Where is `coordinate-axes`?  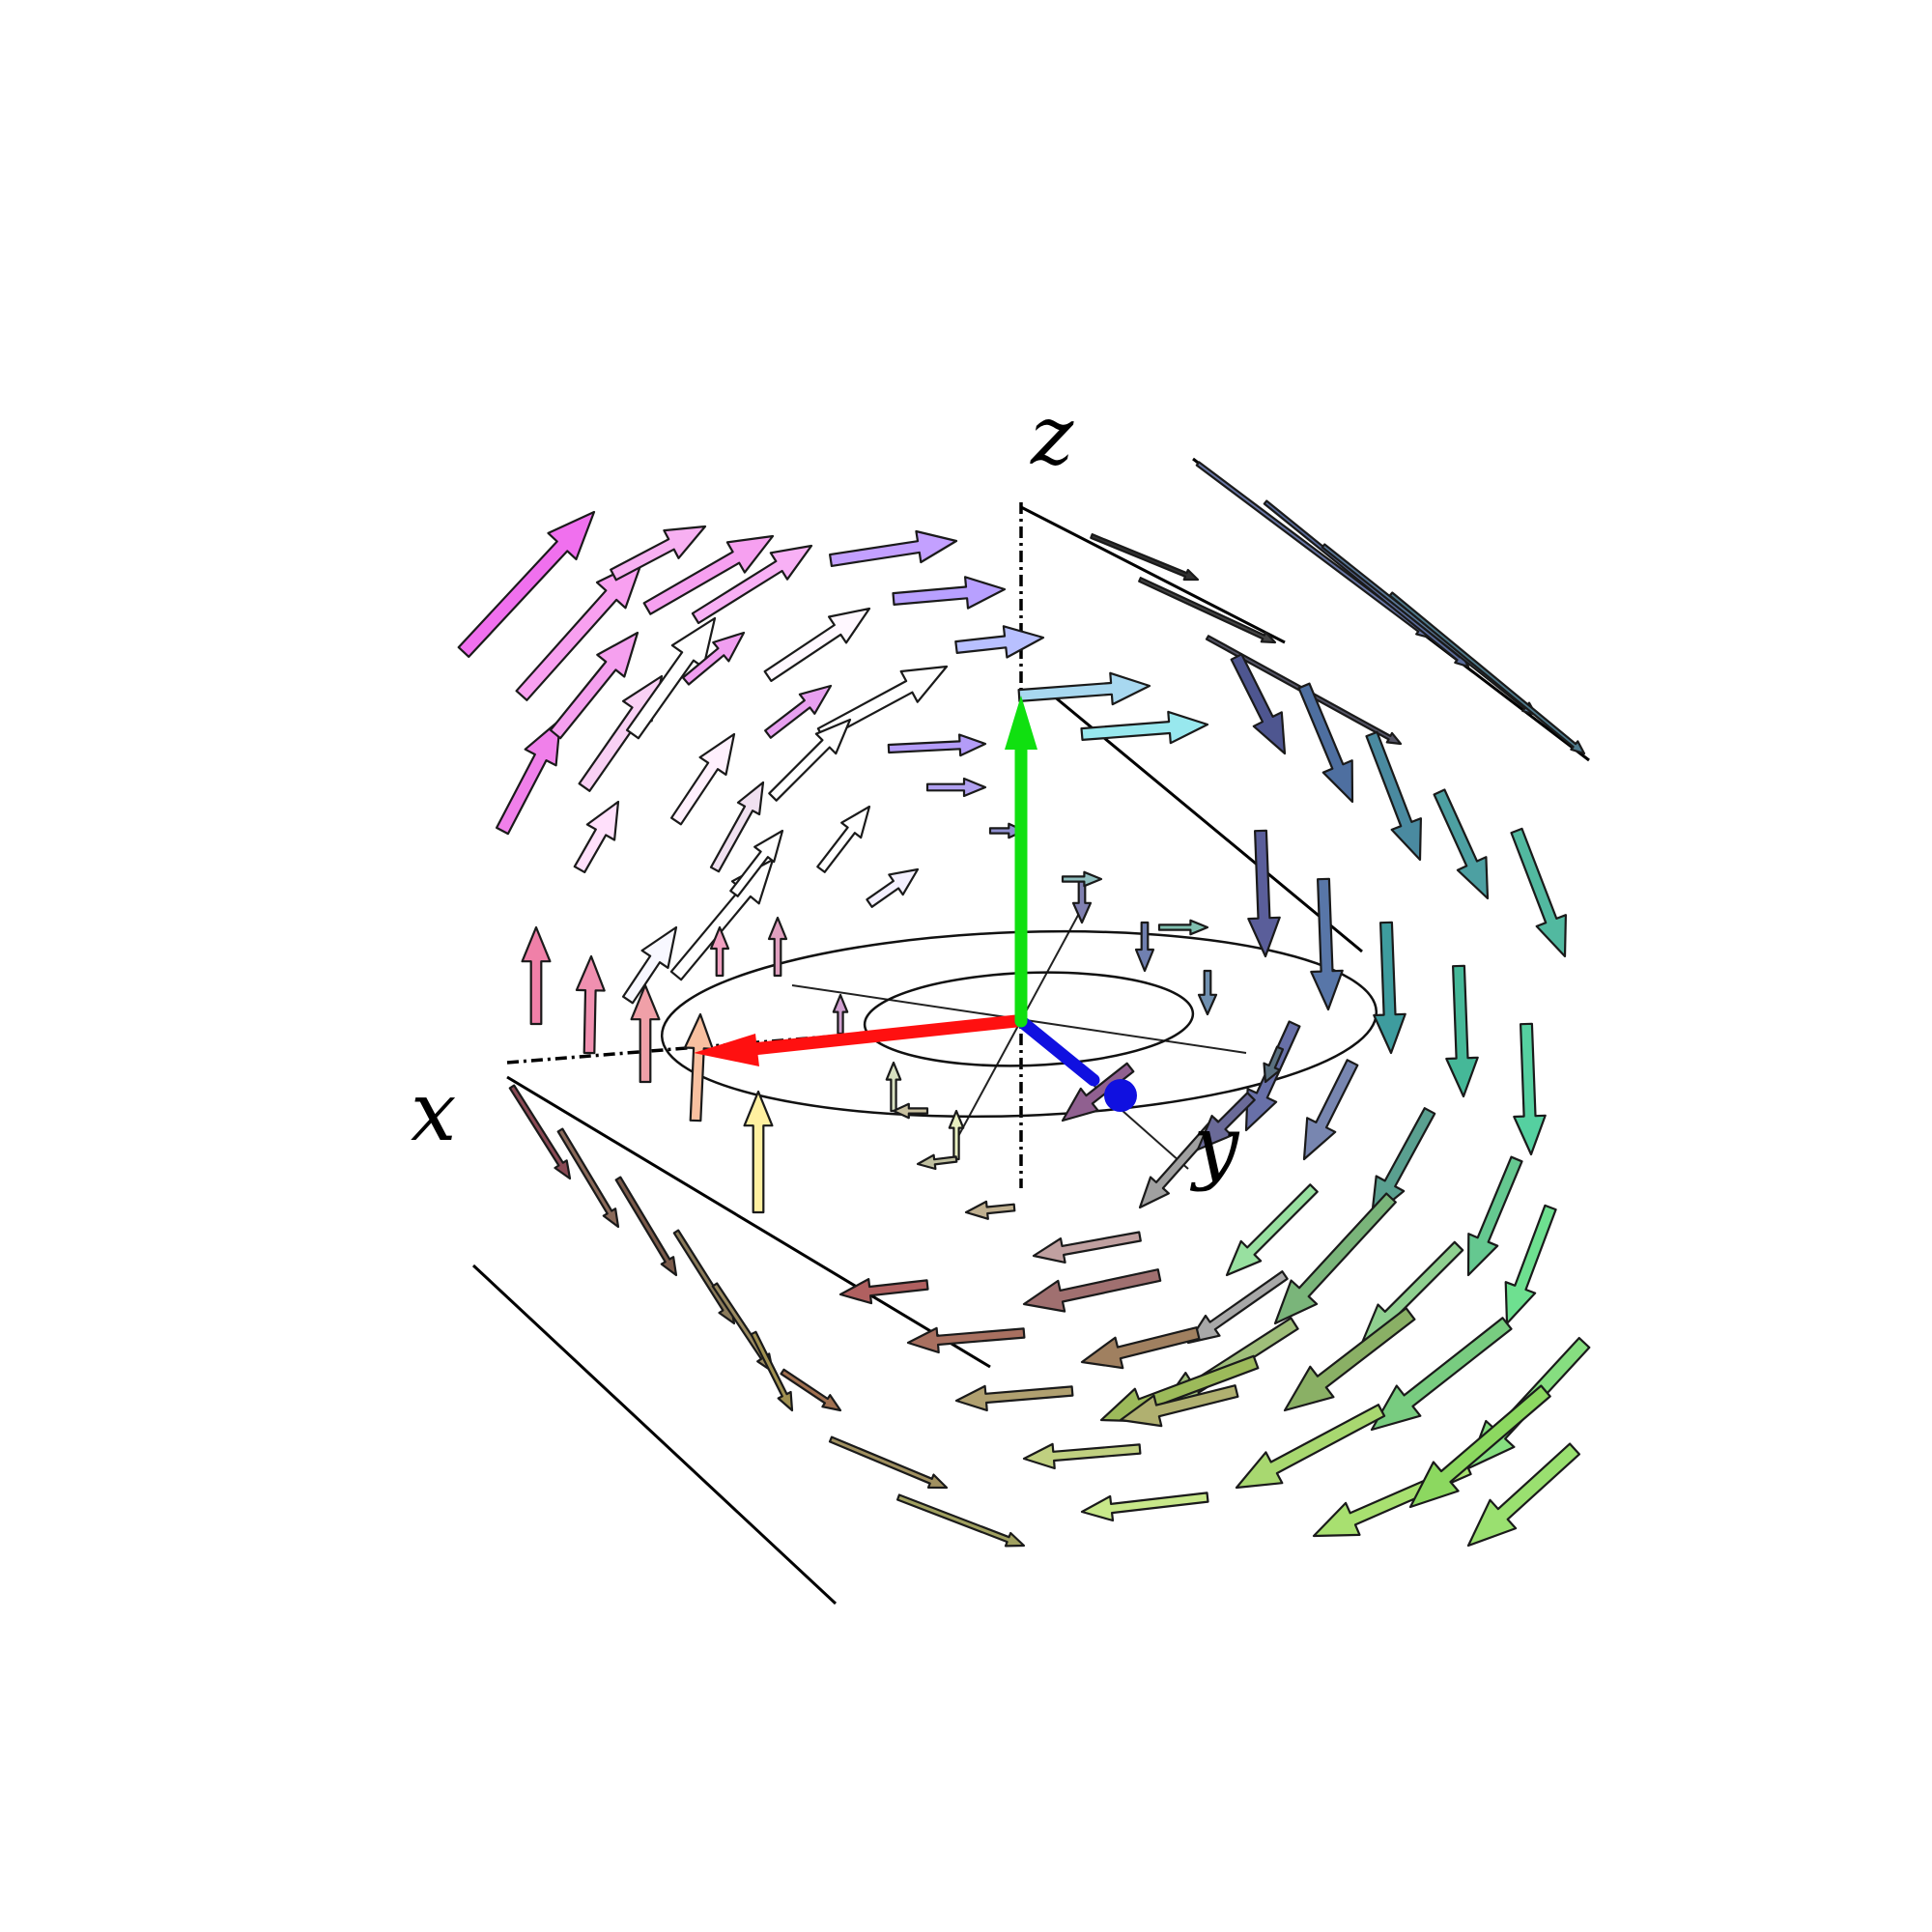 coordinate-axes is located at coordinates (915, 904).